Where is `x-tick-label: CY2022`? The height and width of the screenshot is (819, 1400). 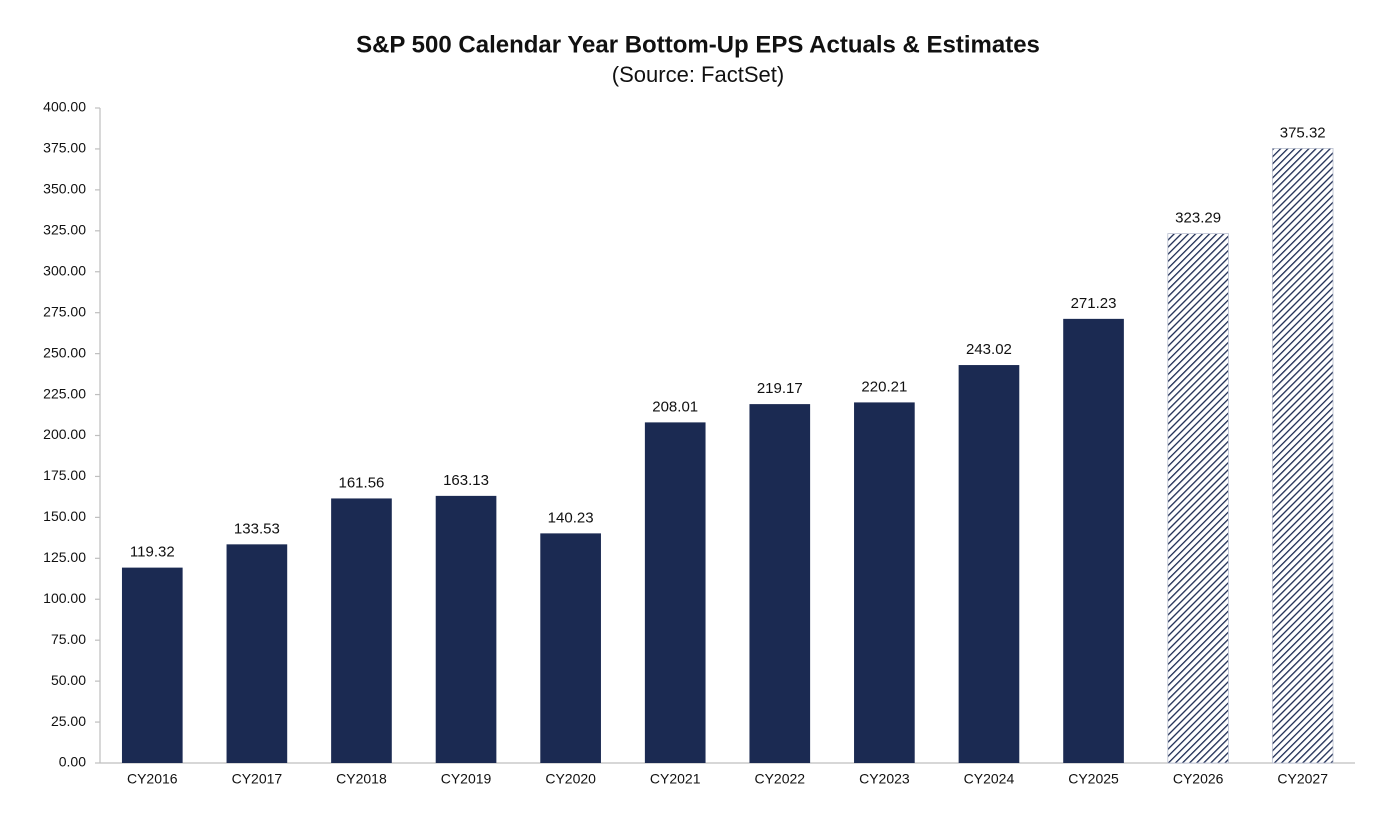
x-tick-label: CY2022 is located at coordinates (779, 779).